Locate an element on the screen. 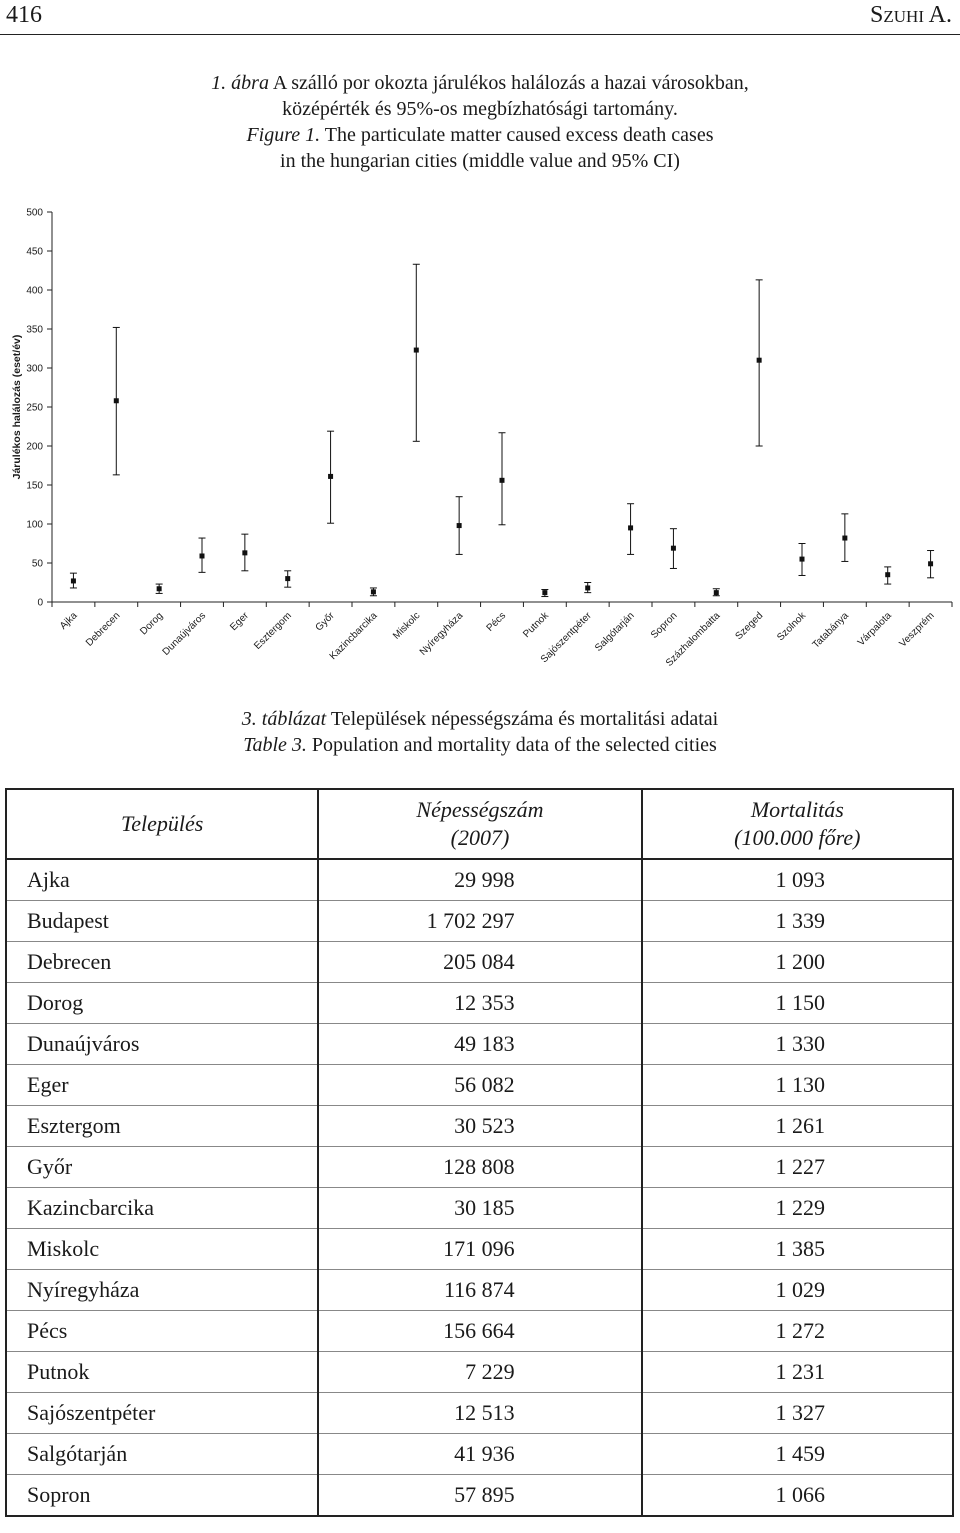  table-row: Esztergom 30 523 1 261 is located at coordinates (479, 1126).